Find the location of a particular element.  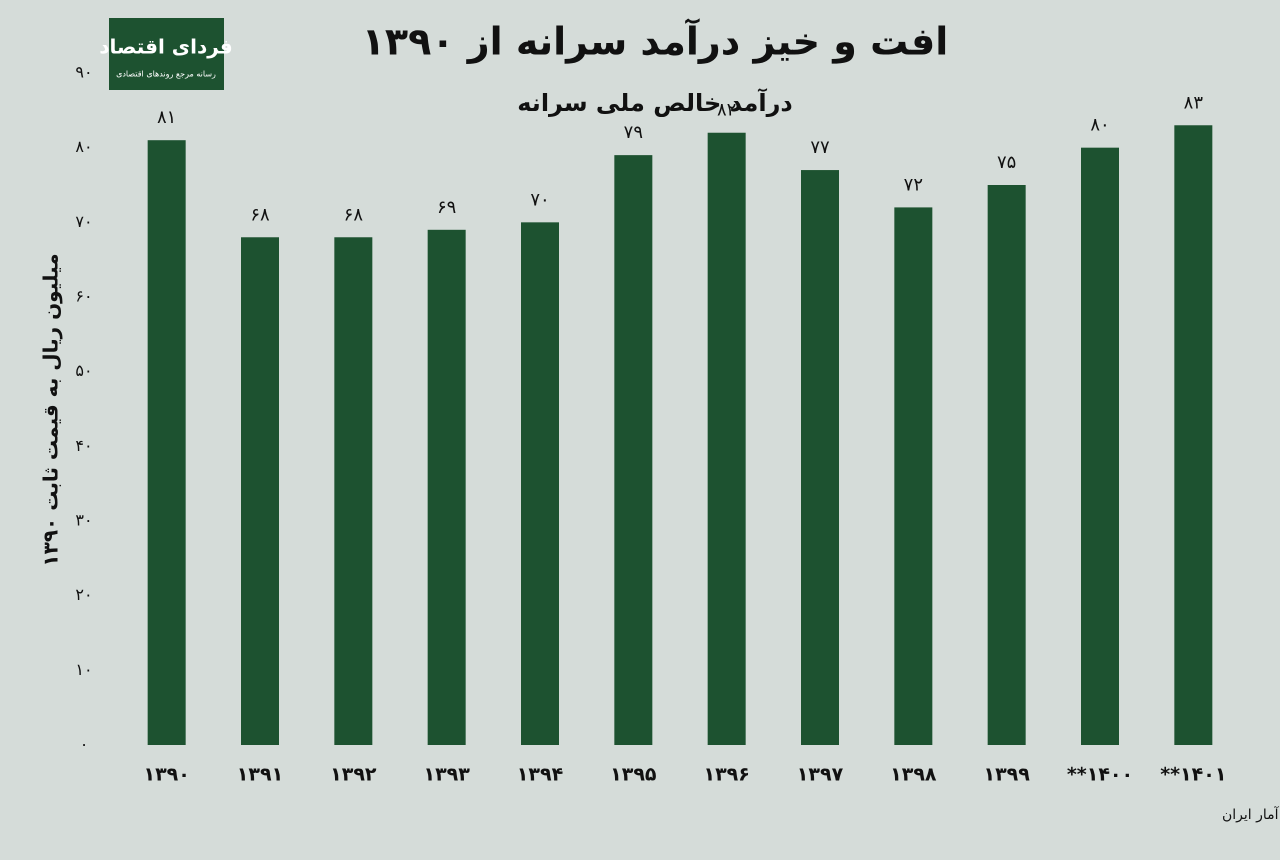

value-label: ۸۳ is located at coordinates (1194, 102).